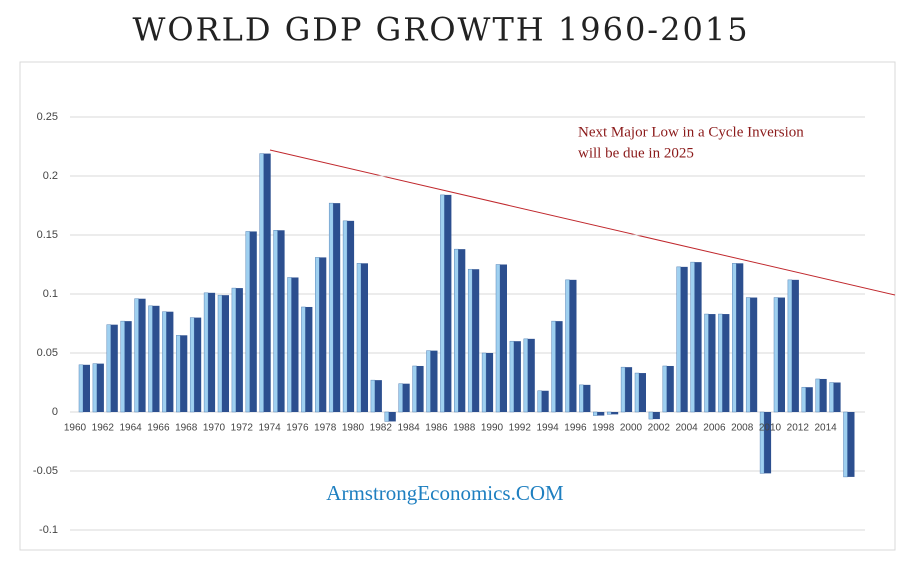  I want to click on x-tick-label: 1966, so click(158, 428).